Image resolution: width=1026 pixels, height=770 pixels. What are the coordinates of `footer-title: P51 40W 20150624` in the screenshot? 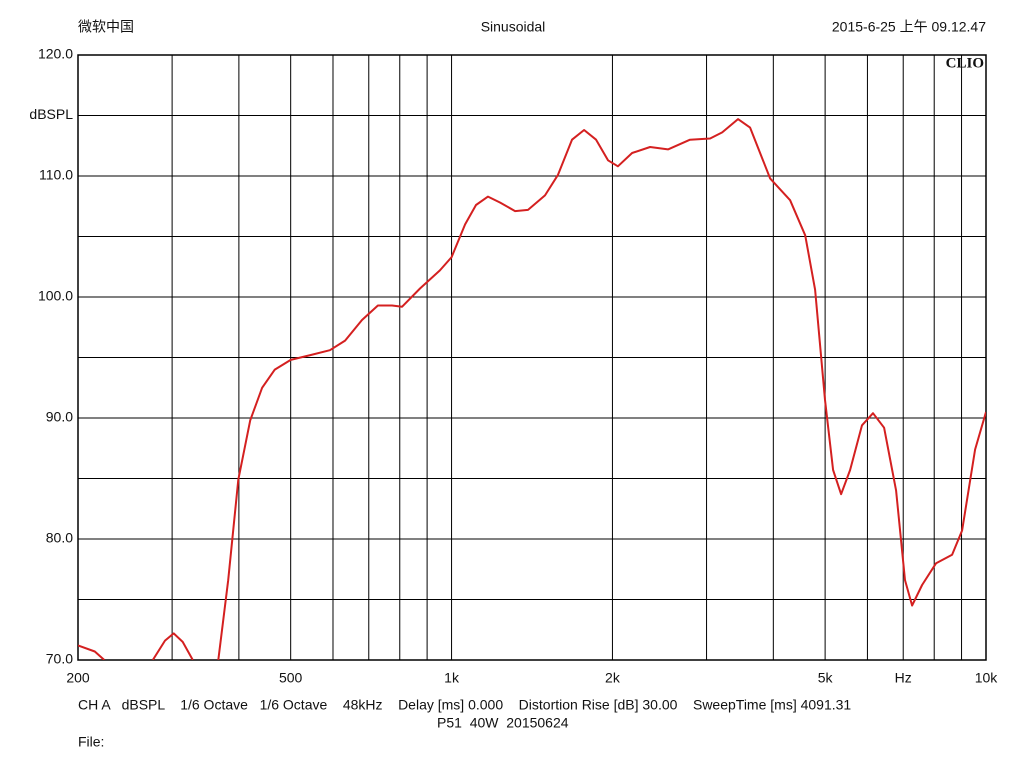 It's located at (503, 723).